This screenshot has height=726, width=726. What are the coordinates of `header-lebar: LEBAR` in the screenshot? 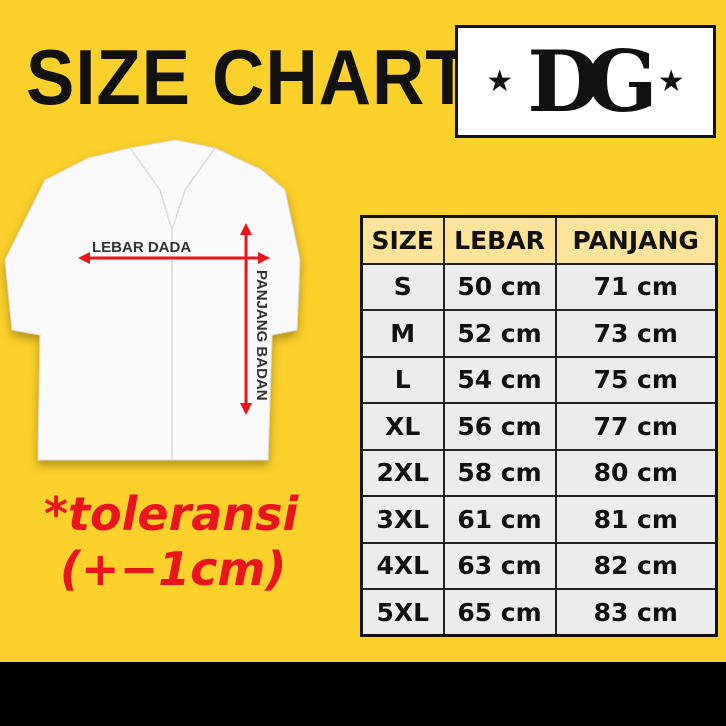 It's located at (499, 240).